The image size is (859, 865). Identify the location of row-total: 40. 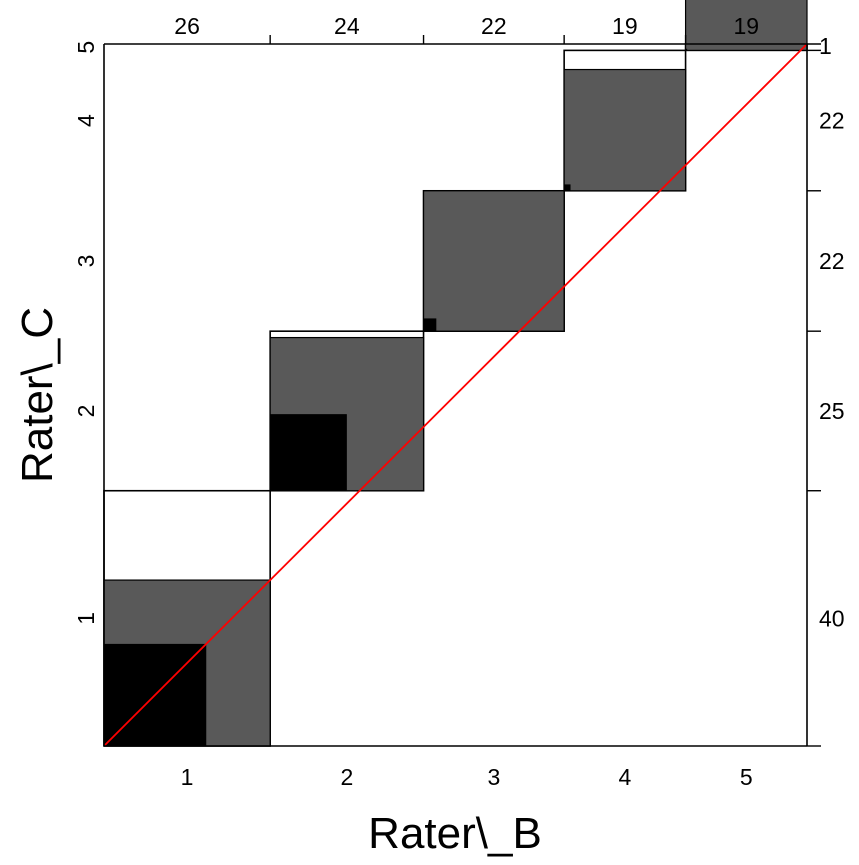
(832, 618).